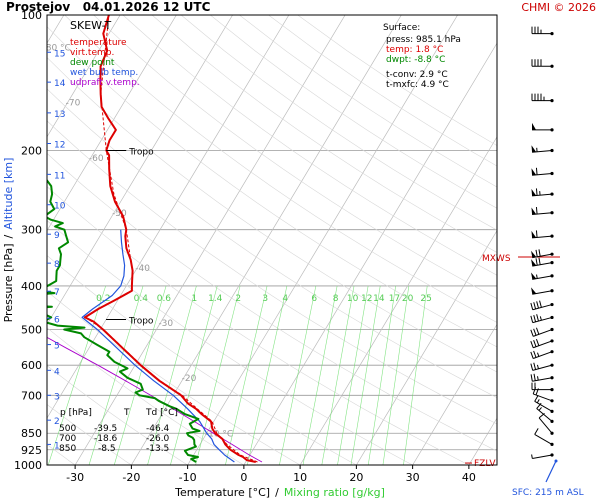  Describe the element at coordinates (408, 299) in the screenshot. I see `mixing-ratio-label: 20` at that location.